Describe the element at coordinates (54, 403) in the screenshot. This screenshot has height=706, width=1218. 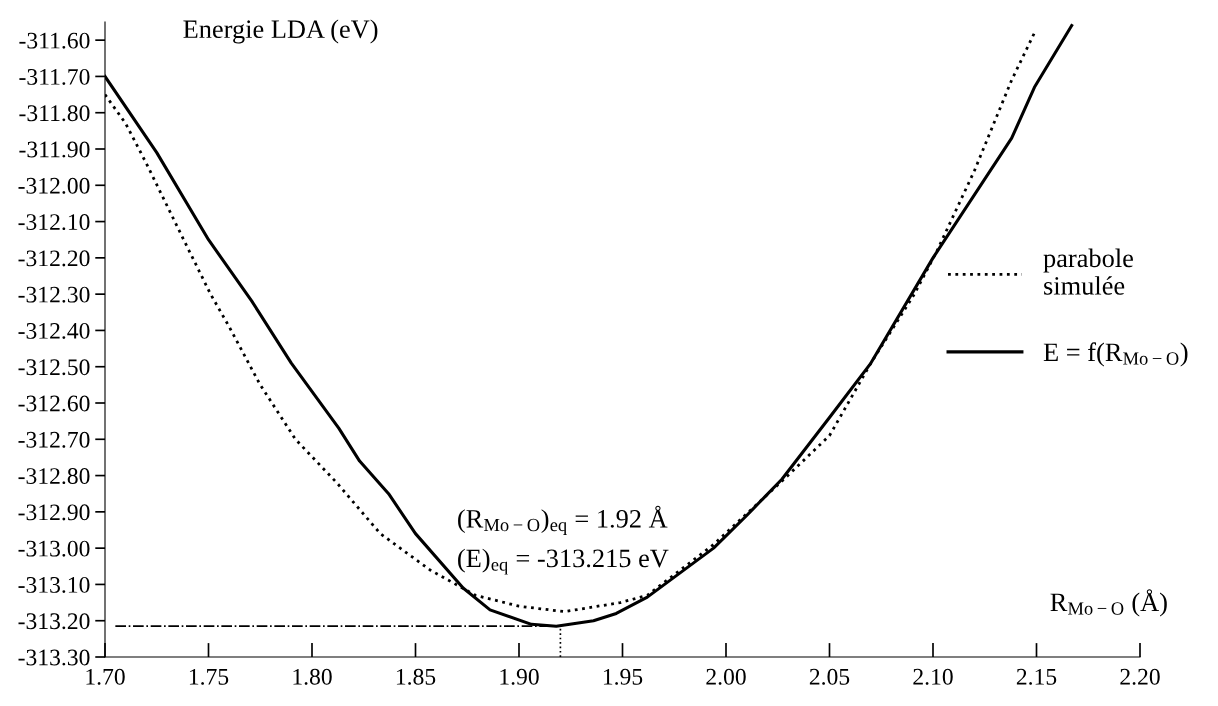
I see `y-tick-label: -312.60` at that location.